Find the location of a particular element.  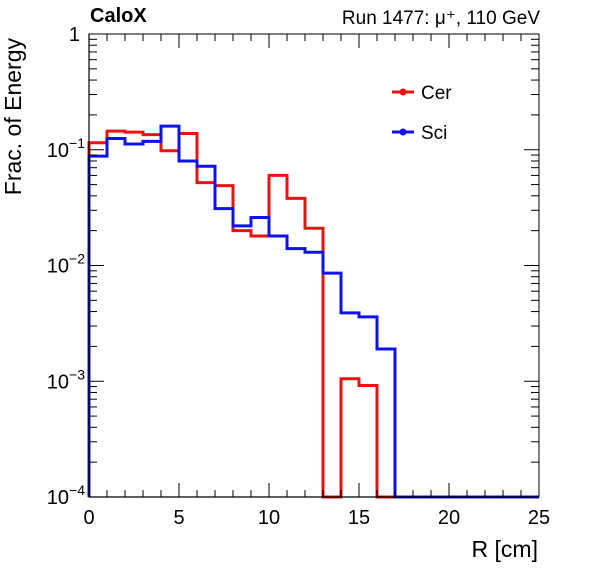

legend-sci-label: Sci is located at coordinates (434, 133).